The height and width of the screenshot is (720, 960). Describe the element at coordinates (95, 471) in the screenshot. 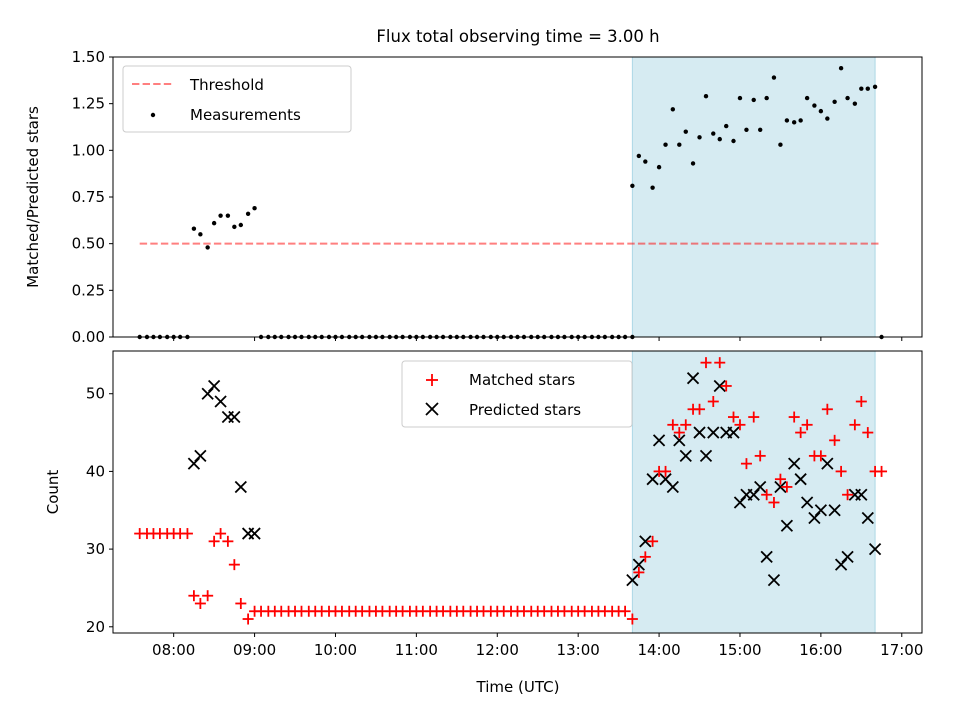

I see `y-tick-label: 40` at that location.